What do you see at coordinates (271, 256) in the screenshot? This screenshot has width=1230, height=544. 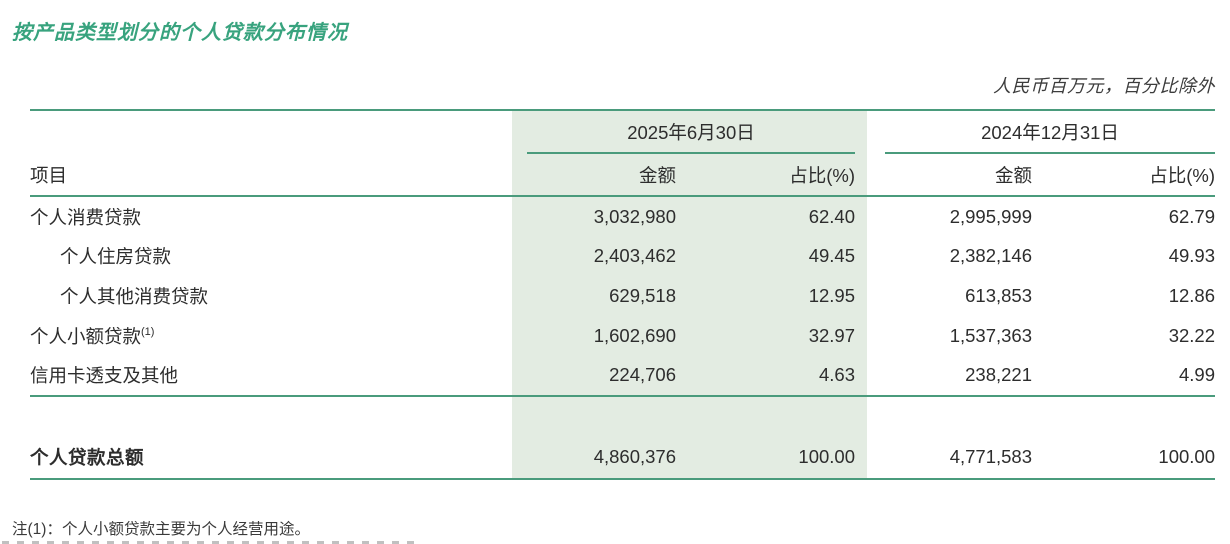 I see `row-label: 个人住房贷款` at bounding box center [271, 256].